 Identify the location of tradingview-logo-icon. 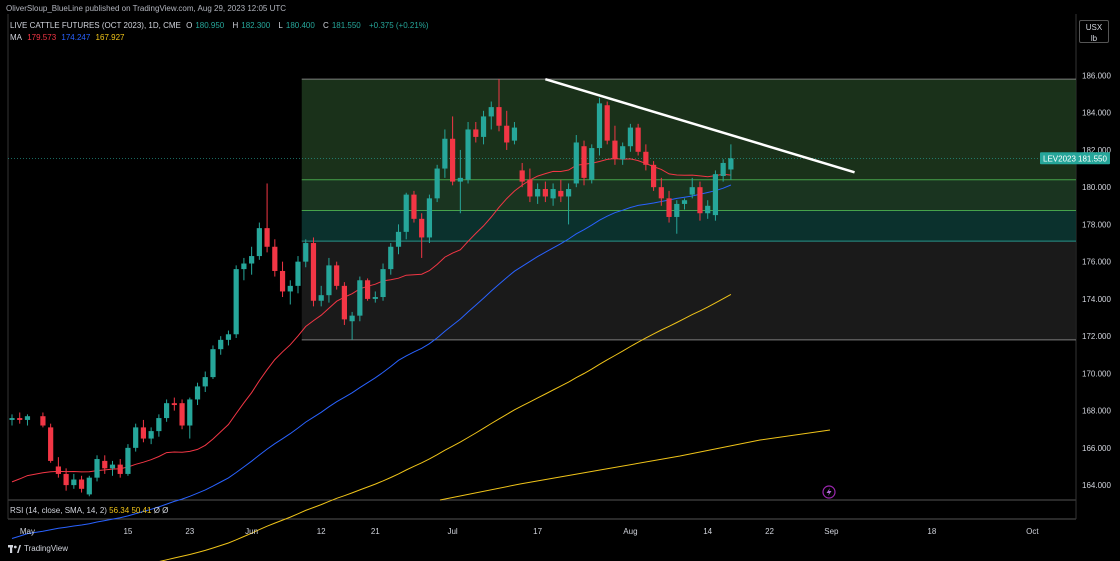
(14, 548).